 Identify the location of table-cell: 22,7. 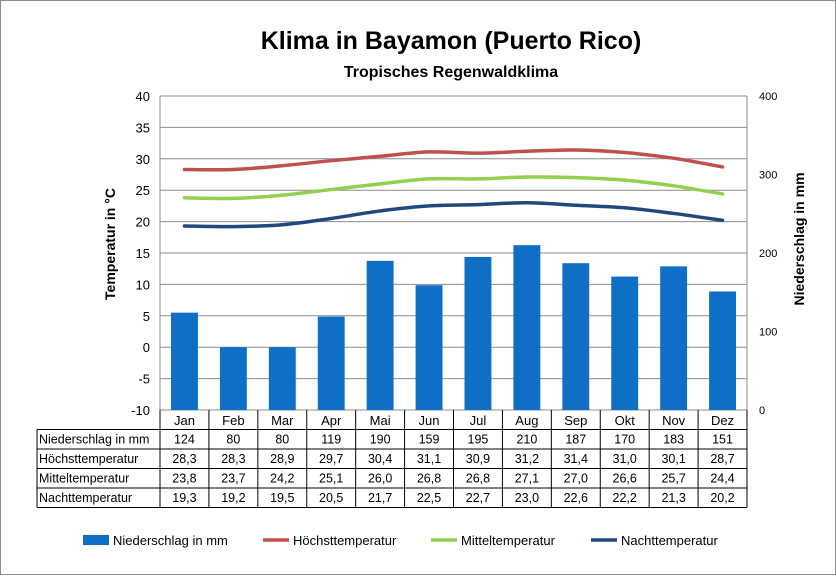
(478, 498).